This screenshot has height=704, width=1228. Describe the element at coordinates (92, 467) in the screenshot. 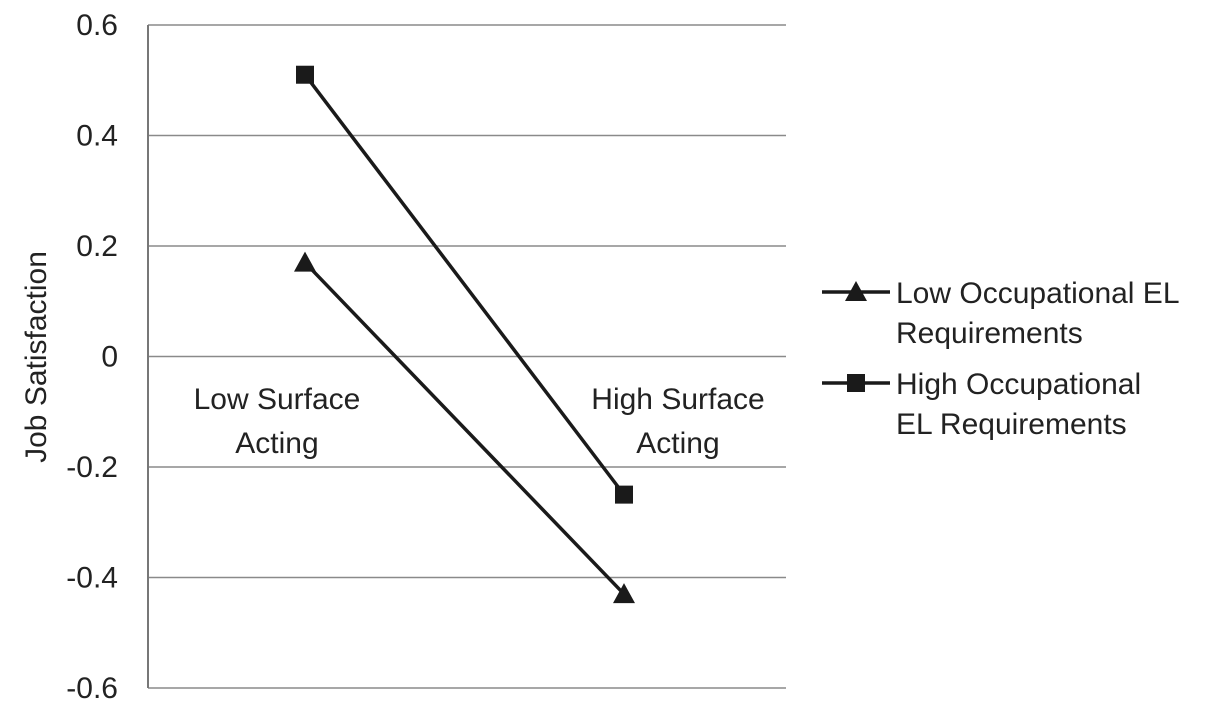

I see `y-tick-label: -0.2` at that location.